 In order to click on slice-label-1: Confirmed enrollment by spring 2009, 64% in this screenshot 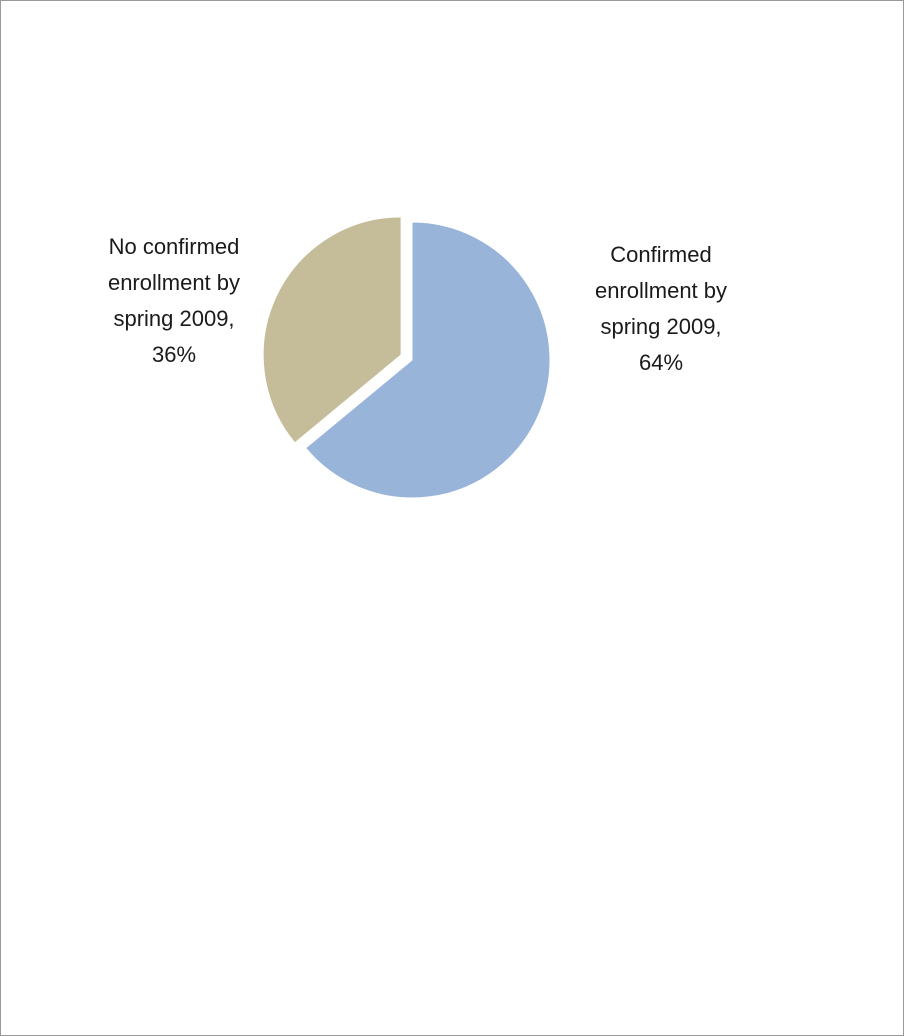, I will do `click(661, 308)`.